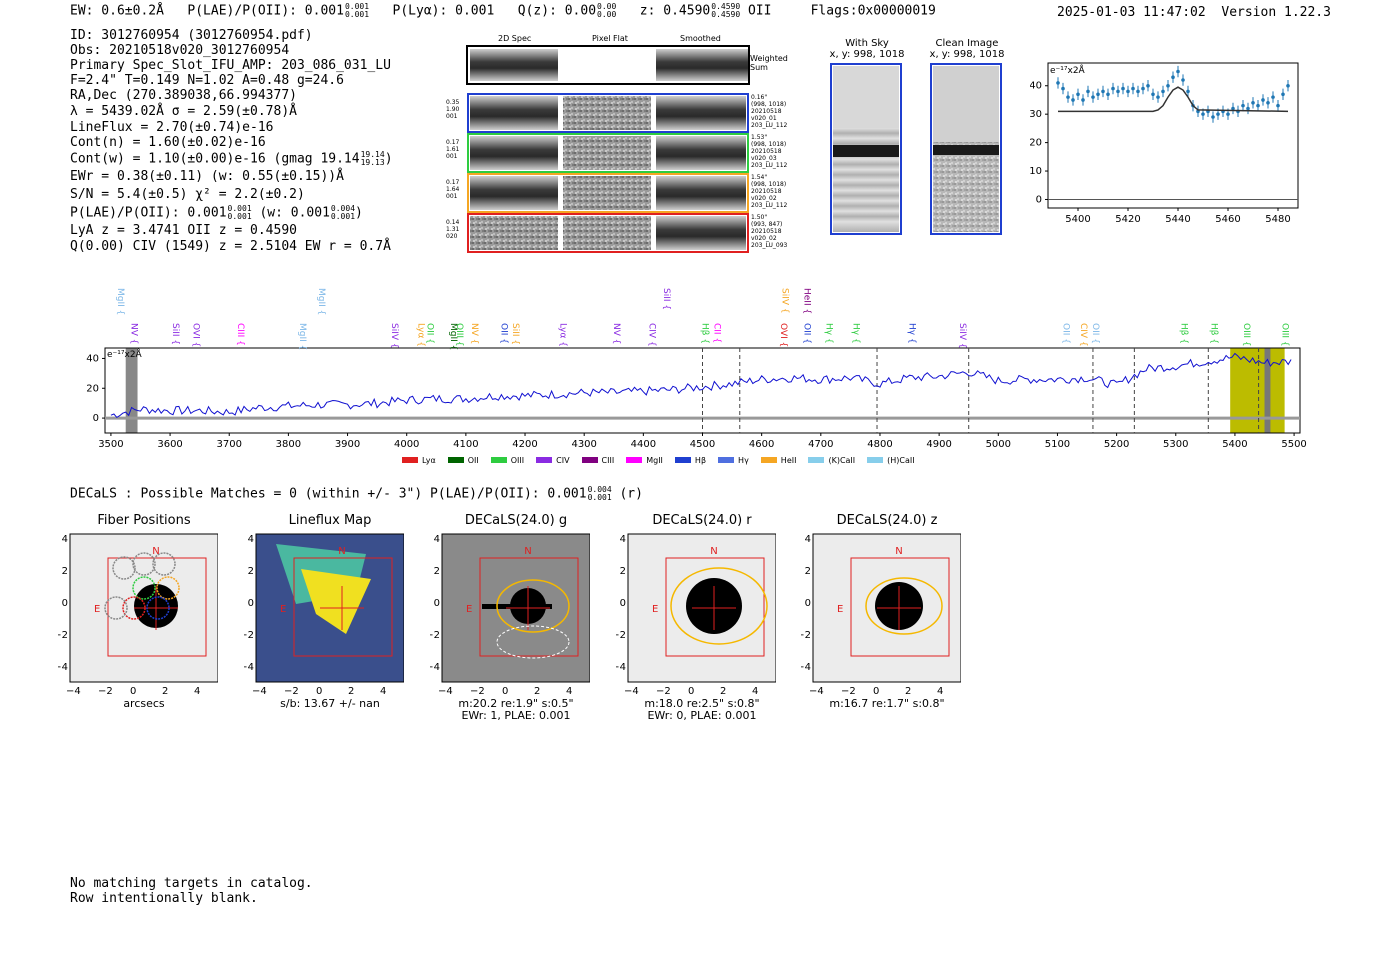 The width and height of the screenshot is (1400, 953). Describe the element at coordinates (168, 588) in the screenshot. I see `fiber-circle` at that location.